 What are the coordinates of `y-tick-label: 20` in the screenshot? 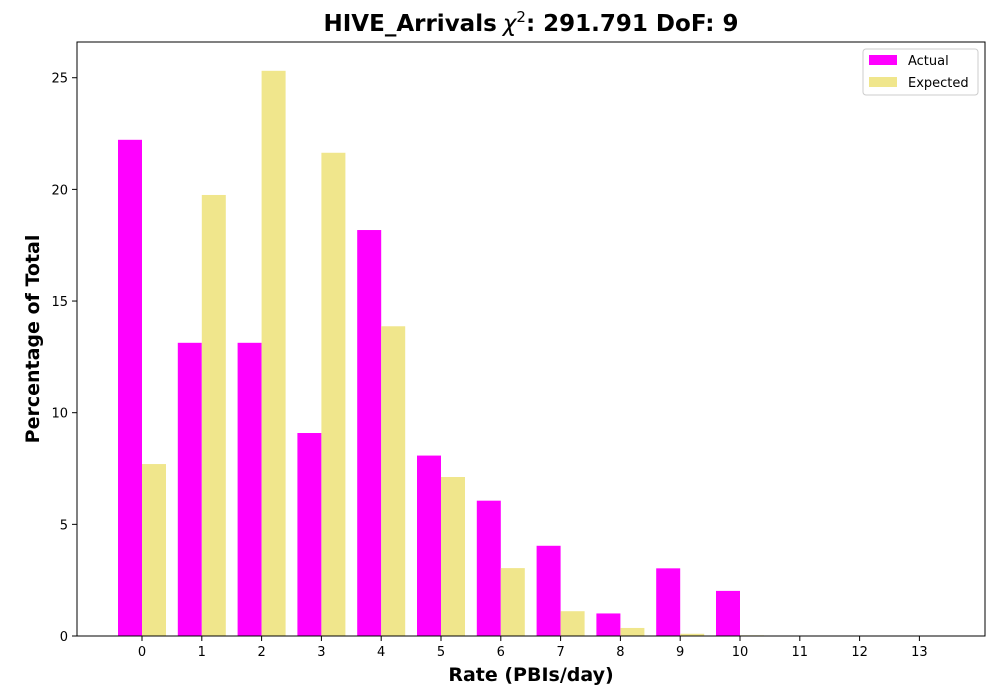 It's located at (59, 190).